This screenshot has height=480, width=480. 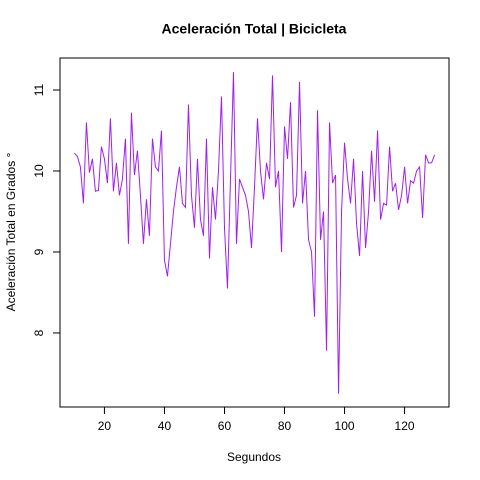 I want to click on x-tick-label: 120, so click(x=405, y=426).